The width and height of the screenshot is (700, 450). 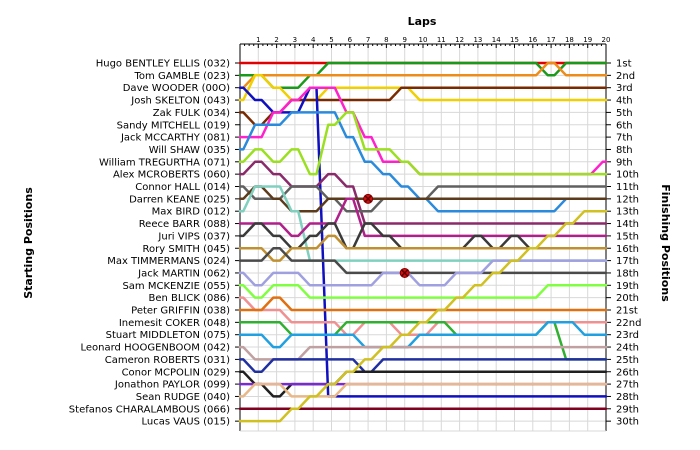 What do you see at coordinates (163, 64) in the screenshot?
I see `starting-position-label: Hugo BENTLEY ELLIS (032)` at bounding box center [163, 64].